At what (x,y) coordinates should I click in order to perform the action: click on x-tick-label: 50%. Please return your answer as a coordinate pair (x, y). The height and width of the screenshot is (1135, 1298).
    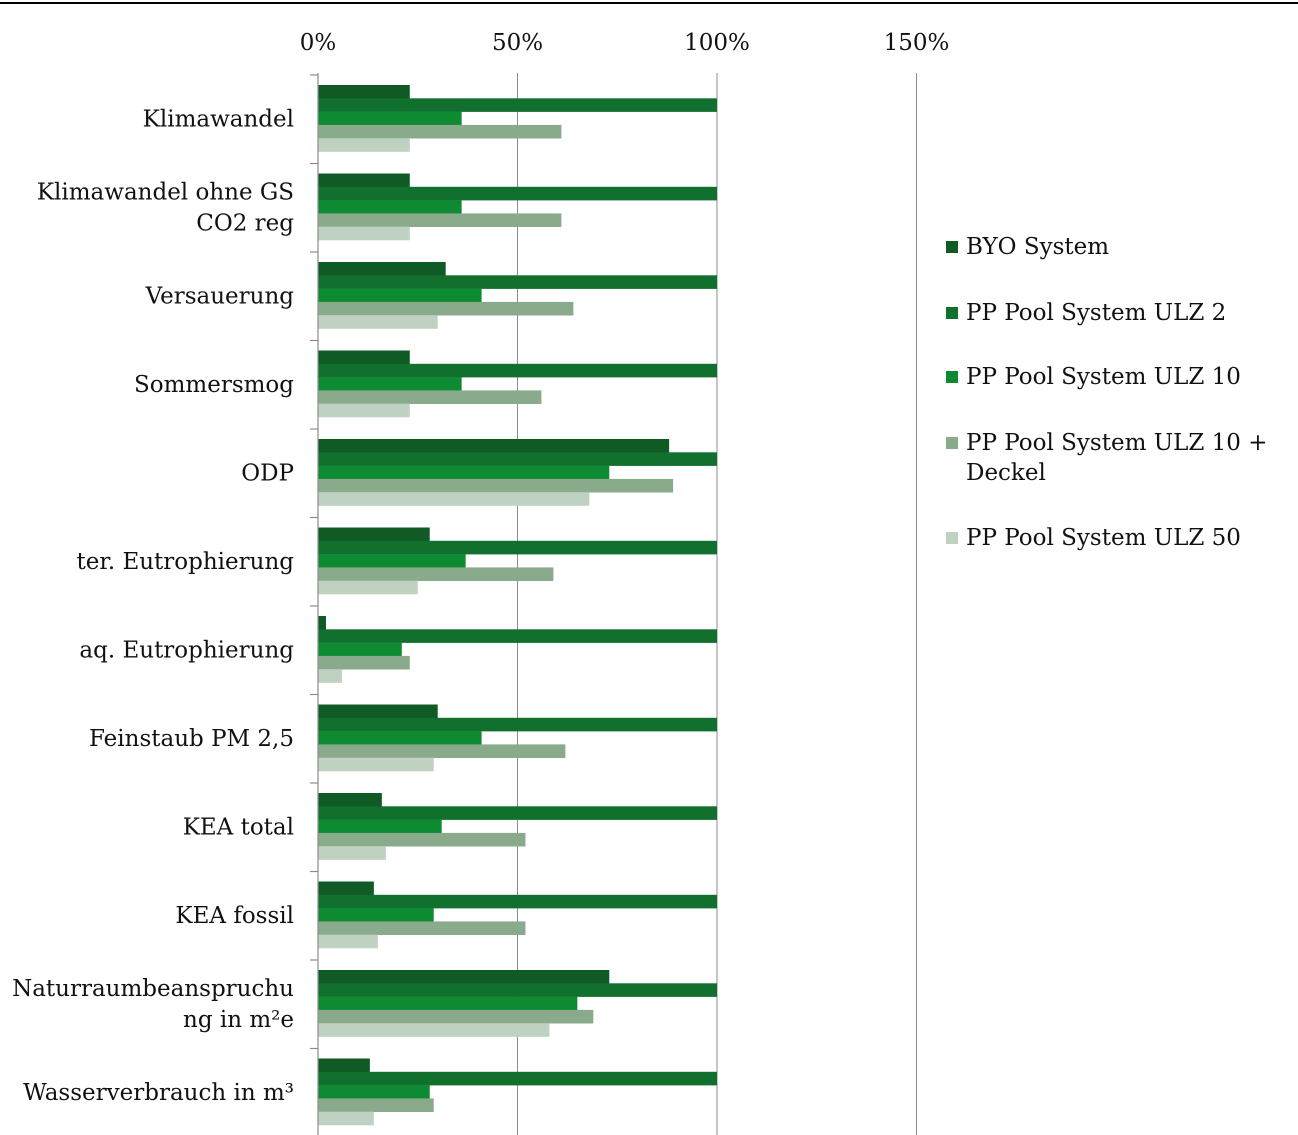
    Looking at the image, I should click on (517, 43).